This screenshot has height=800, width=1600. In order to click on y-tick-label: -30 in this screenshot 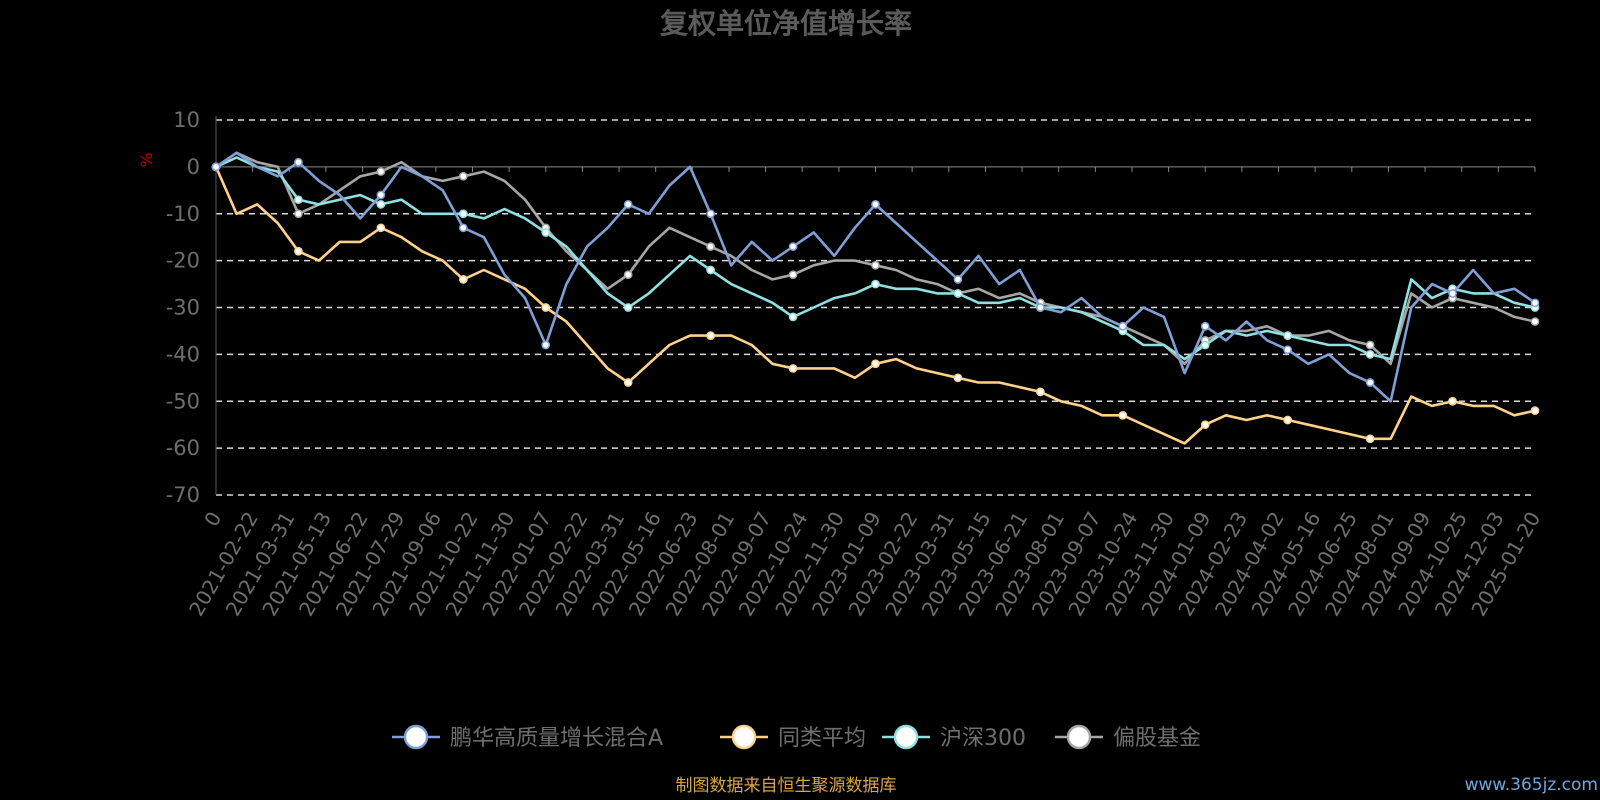, I will do `click(183, 308)`.